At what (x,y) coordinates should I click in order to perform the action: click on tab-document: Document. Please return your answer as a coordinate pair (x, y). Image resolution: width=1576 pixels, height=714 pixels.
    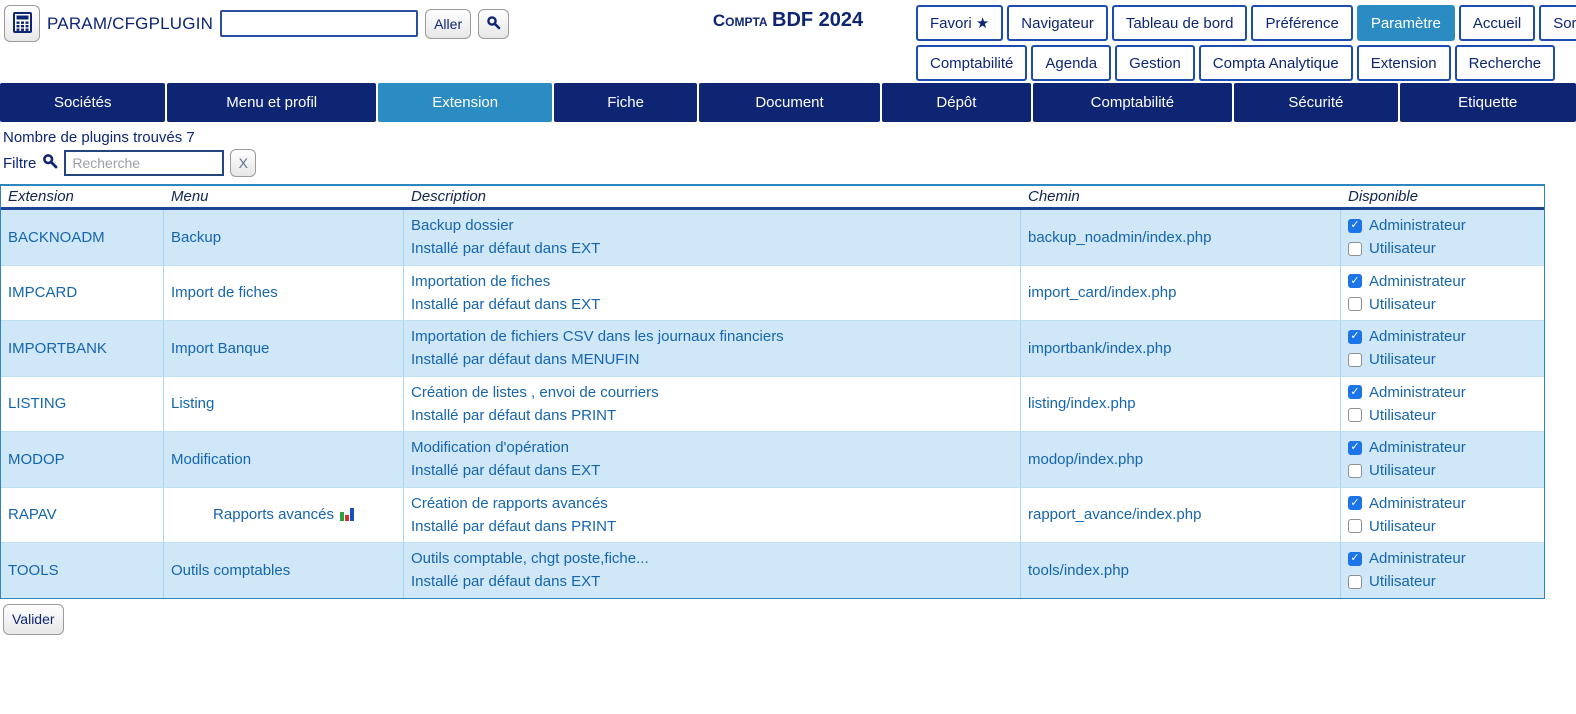
    Looking at the image, I should click on (789, 102).